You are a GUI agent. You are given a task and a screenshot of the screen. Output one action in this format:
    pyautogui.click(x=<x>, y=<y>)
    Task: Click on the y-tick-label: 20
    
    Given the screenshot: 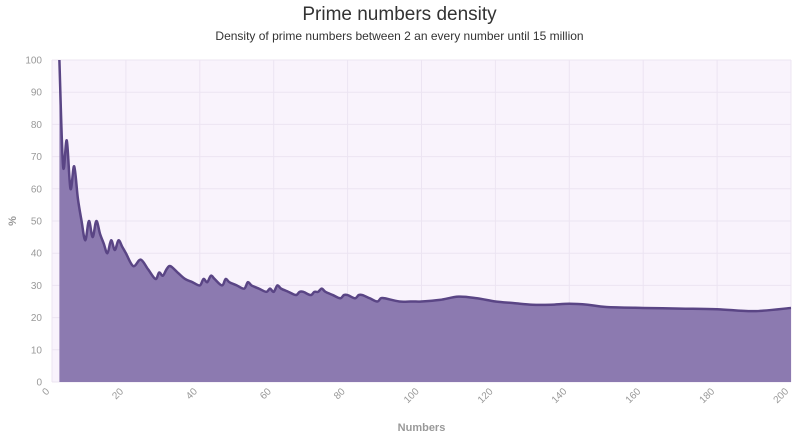 What is the action you would take?
    pyautogui.click(x=37, y=318)
    